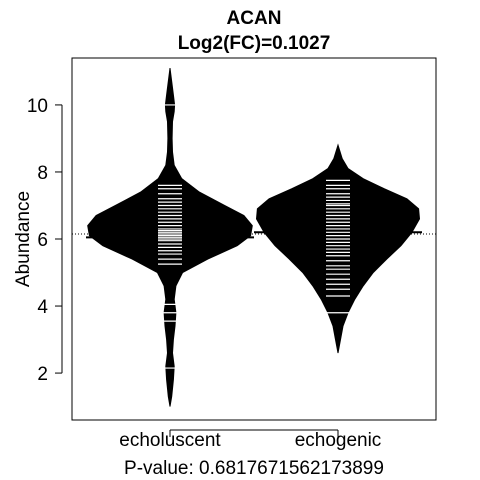  Describe the element at coordinates (338, 440) in the screenshot. I see `x-tick-label: echogenic` at that location.